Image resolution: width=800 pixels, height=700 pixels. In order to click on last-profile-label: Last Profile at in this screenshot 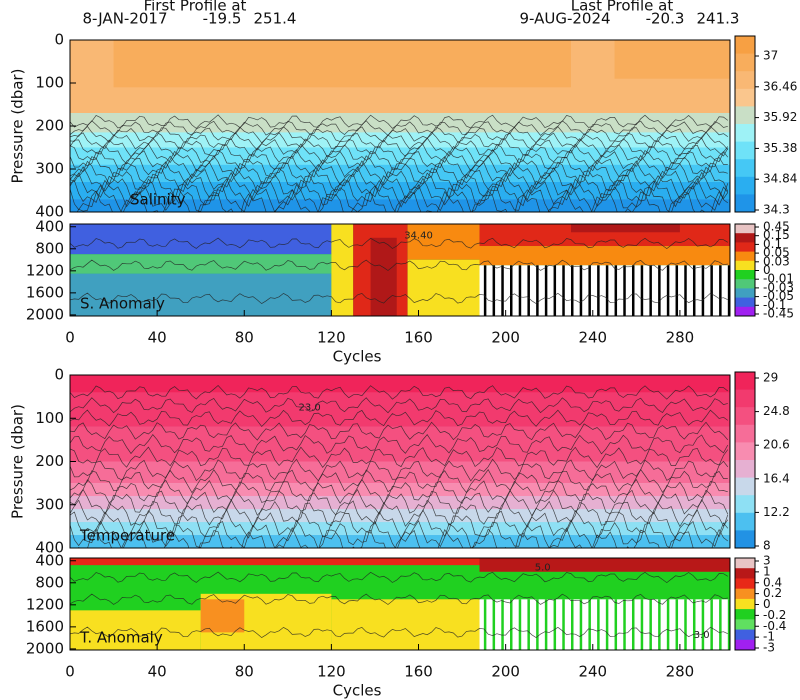, I will do `click(622, 7)`.